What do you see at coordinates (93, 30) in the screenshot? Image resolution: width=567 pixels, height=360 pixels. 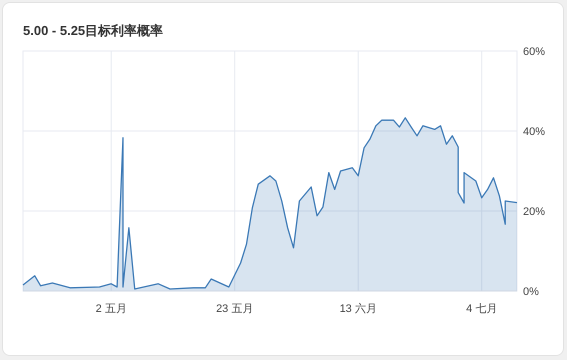 I see `chart-title: 5.00 - 5.25目标利率概率` at bounding box center [93, 30].